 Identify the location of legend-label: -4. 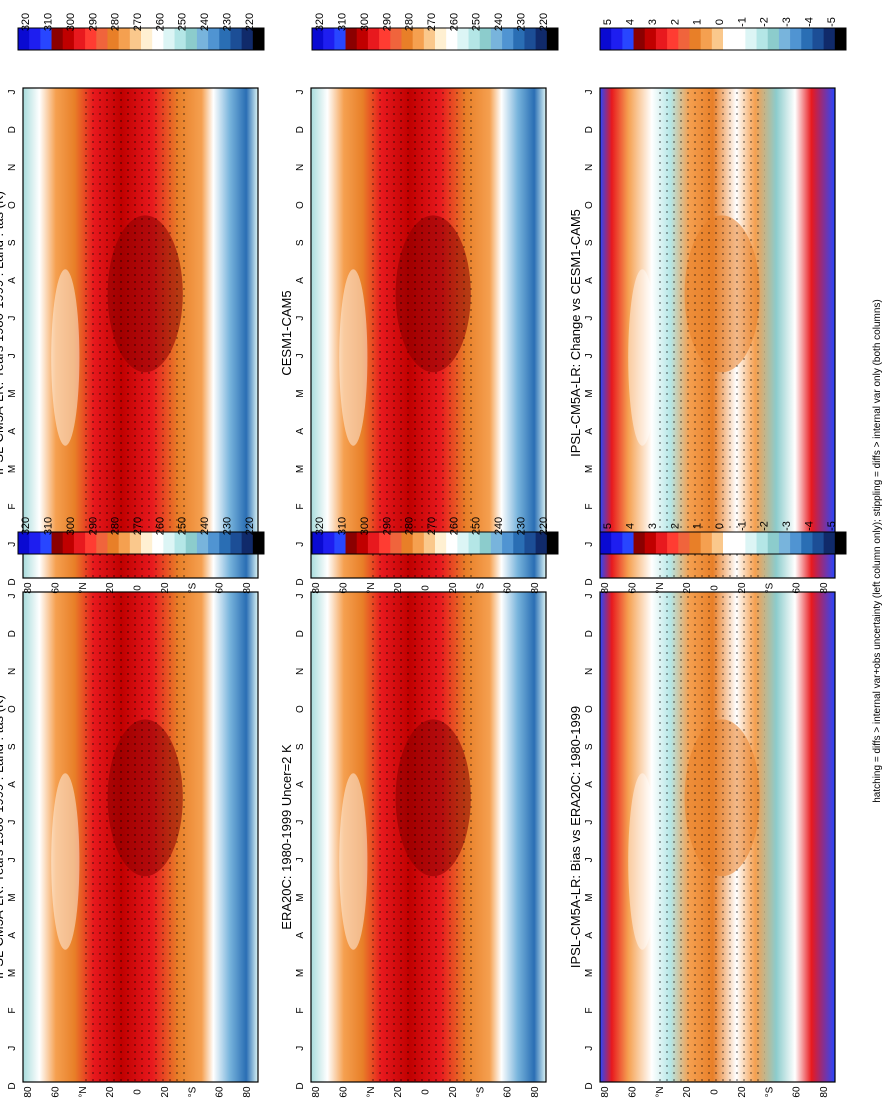
(809, 22).